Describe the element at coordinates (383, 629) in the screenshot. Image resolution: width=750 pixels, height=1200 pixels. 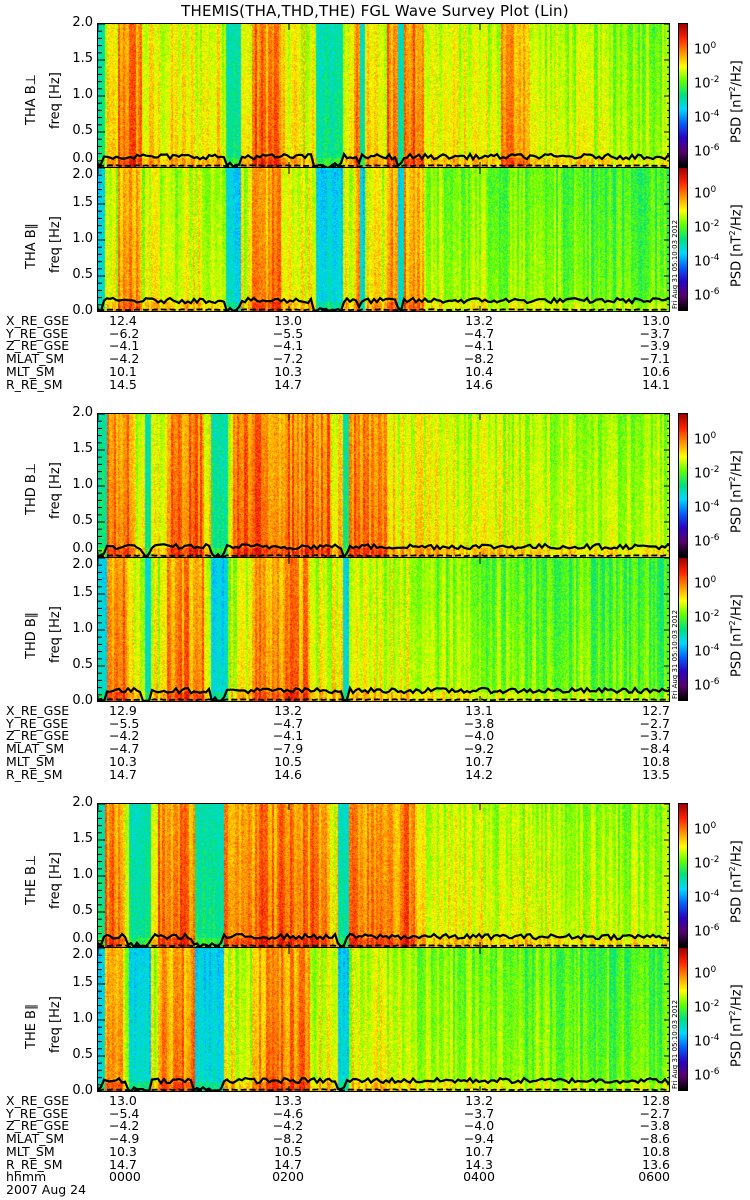
I see `spectrogram-image` at that location.